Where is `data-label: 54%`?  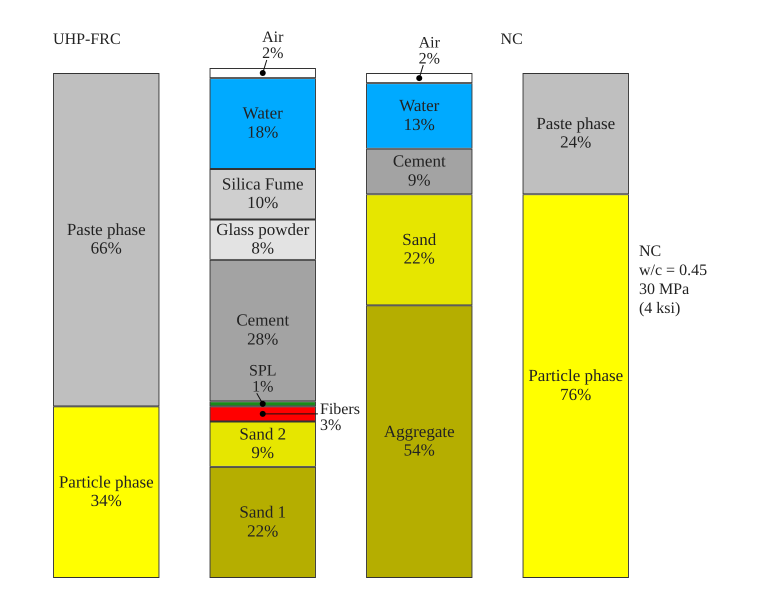 data-label: 54% is located at coordinates (419, 450).